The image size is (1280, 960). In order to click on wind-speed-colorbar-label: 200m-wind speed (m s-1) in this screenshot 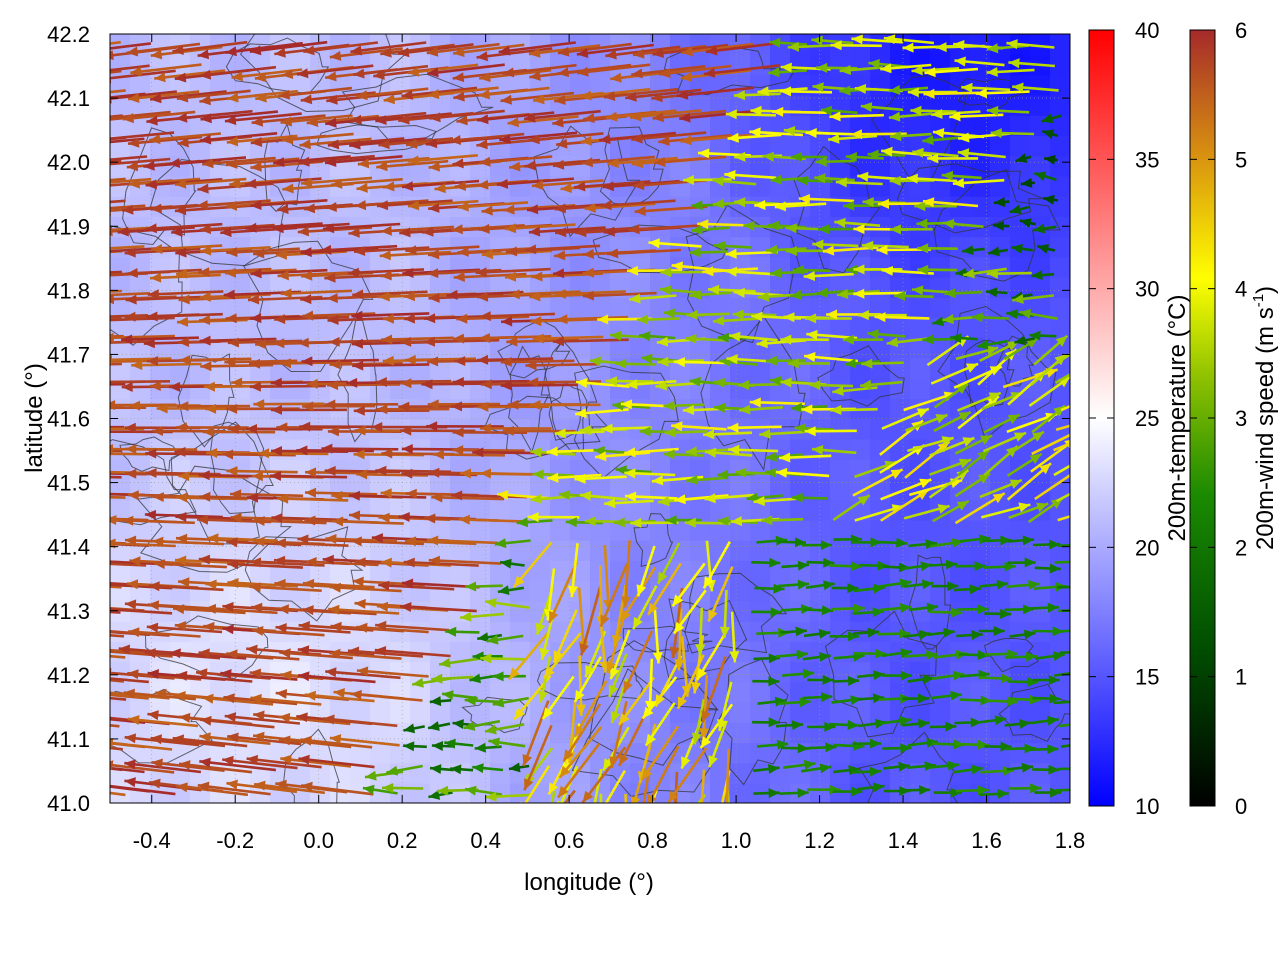, I will do `click(1264, 418)`.